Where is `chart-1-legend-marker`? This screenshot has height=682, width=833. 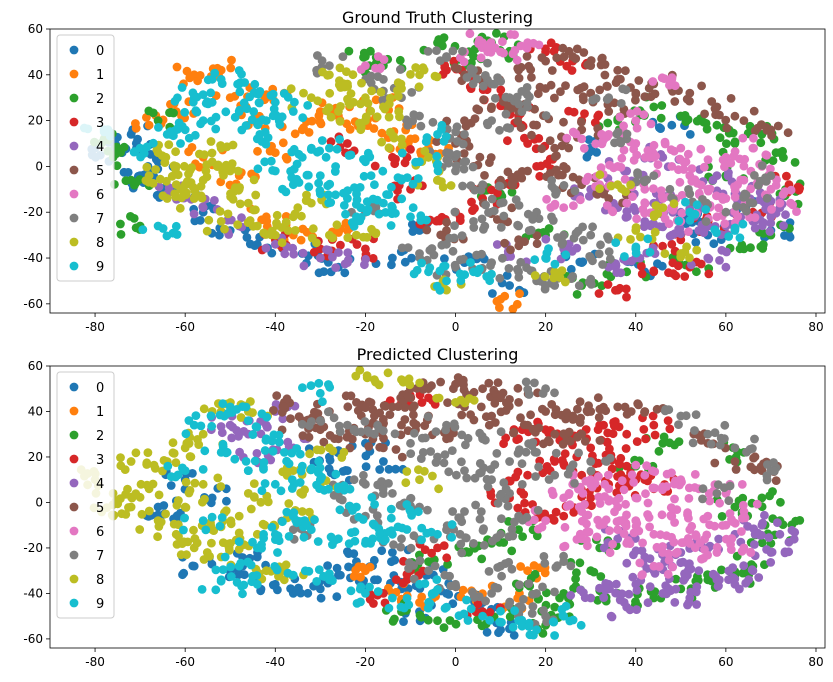
chart-1-legend-marker is located at coordinates (74, 483).